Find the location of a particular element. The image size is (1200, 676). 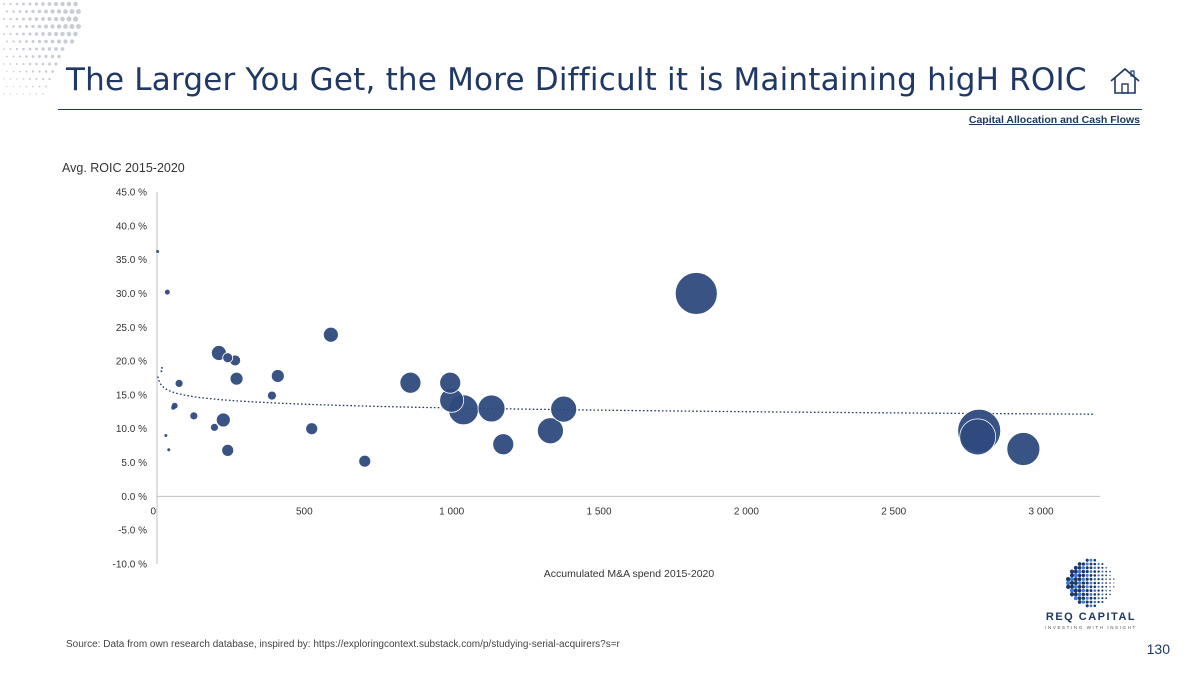

x-tick-label: 2 500 is located at coordinates (893, 511).